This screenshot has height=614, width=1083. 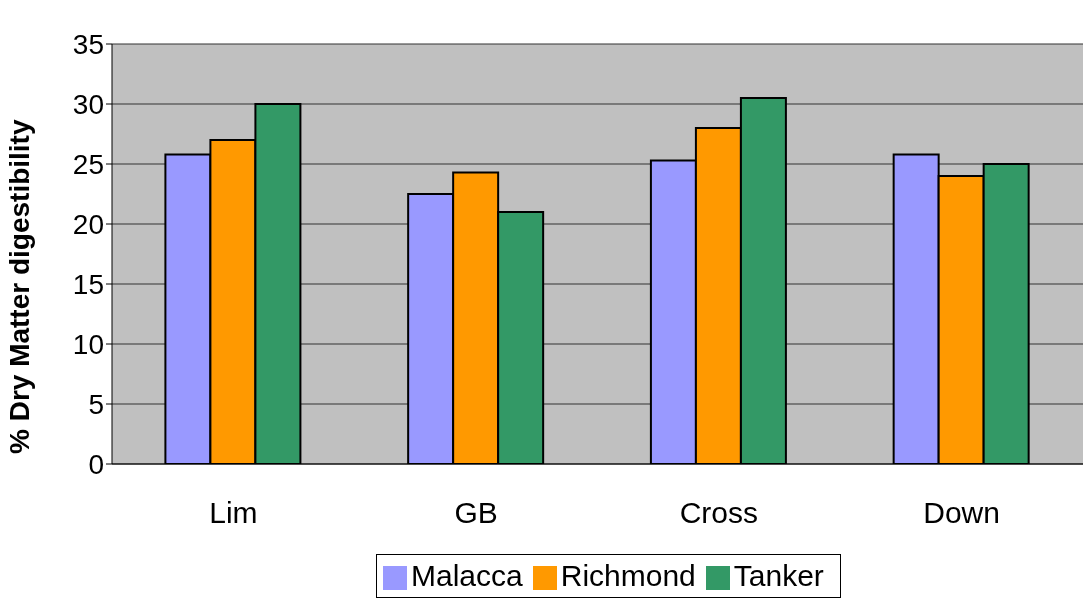 I want to click on x-tick-label: Cross, so click(x=719, y=513).